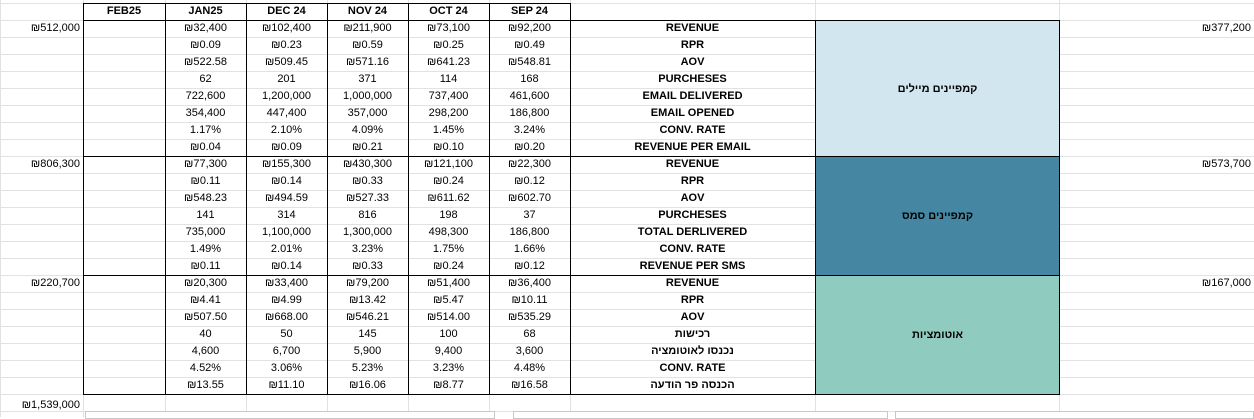  What do you see at coordinates (205, 266) in the screenshot?
I see `metric-value-jan: ₪0.11` at bounding box center [205, 266].